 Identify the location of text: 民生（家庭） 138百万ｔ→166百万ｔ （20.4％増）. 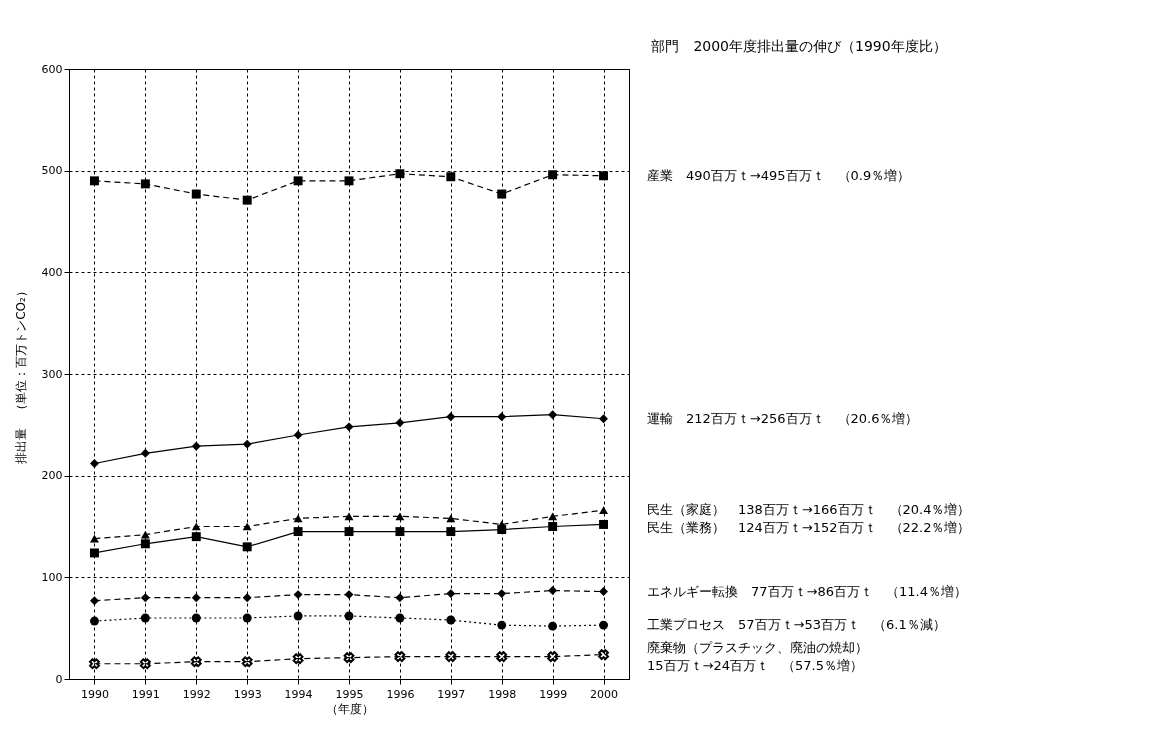
(809, 510).